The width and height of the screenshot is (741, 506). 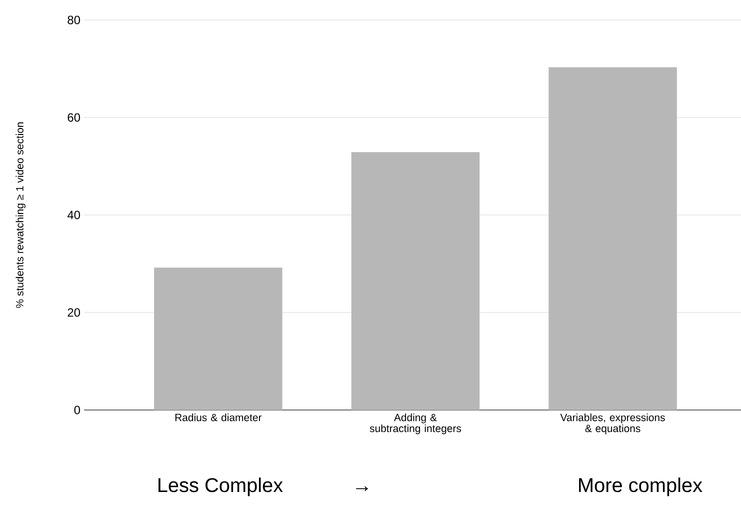 I want to click on x-tick-label: Variables, expressions & equations, so click(x=612, y=424).